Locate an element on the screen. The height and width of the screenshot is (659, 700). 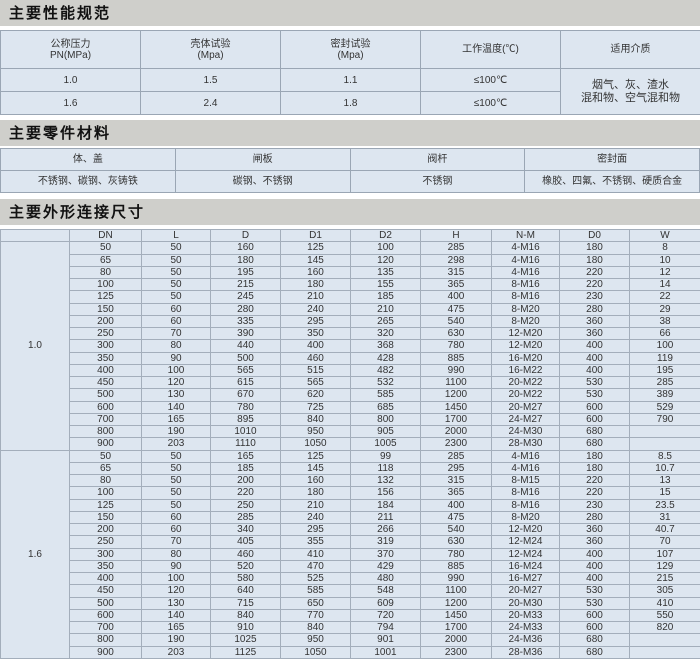
table-cell: 315 is located at coordinates (456, 481).